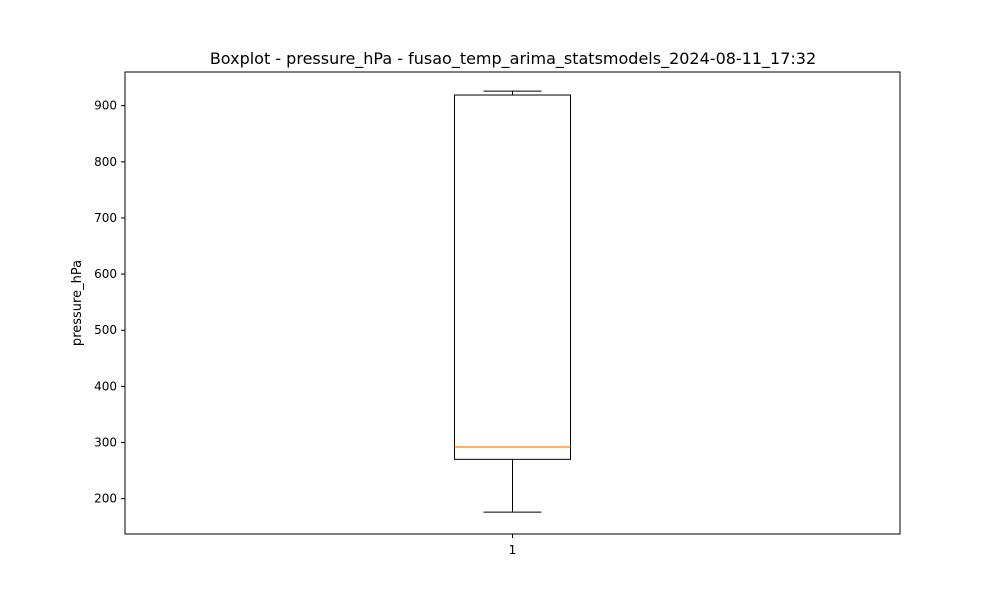 The width and height of the screenshot is (1000, 600). I want to click on x-axis: 1, so click(513, 545).